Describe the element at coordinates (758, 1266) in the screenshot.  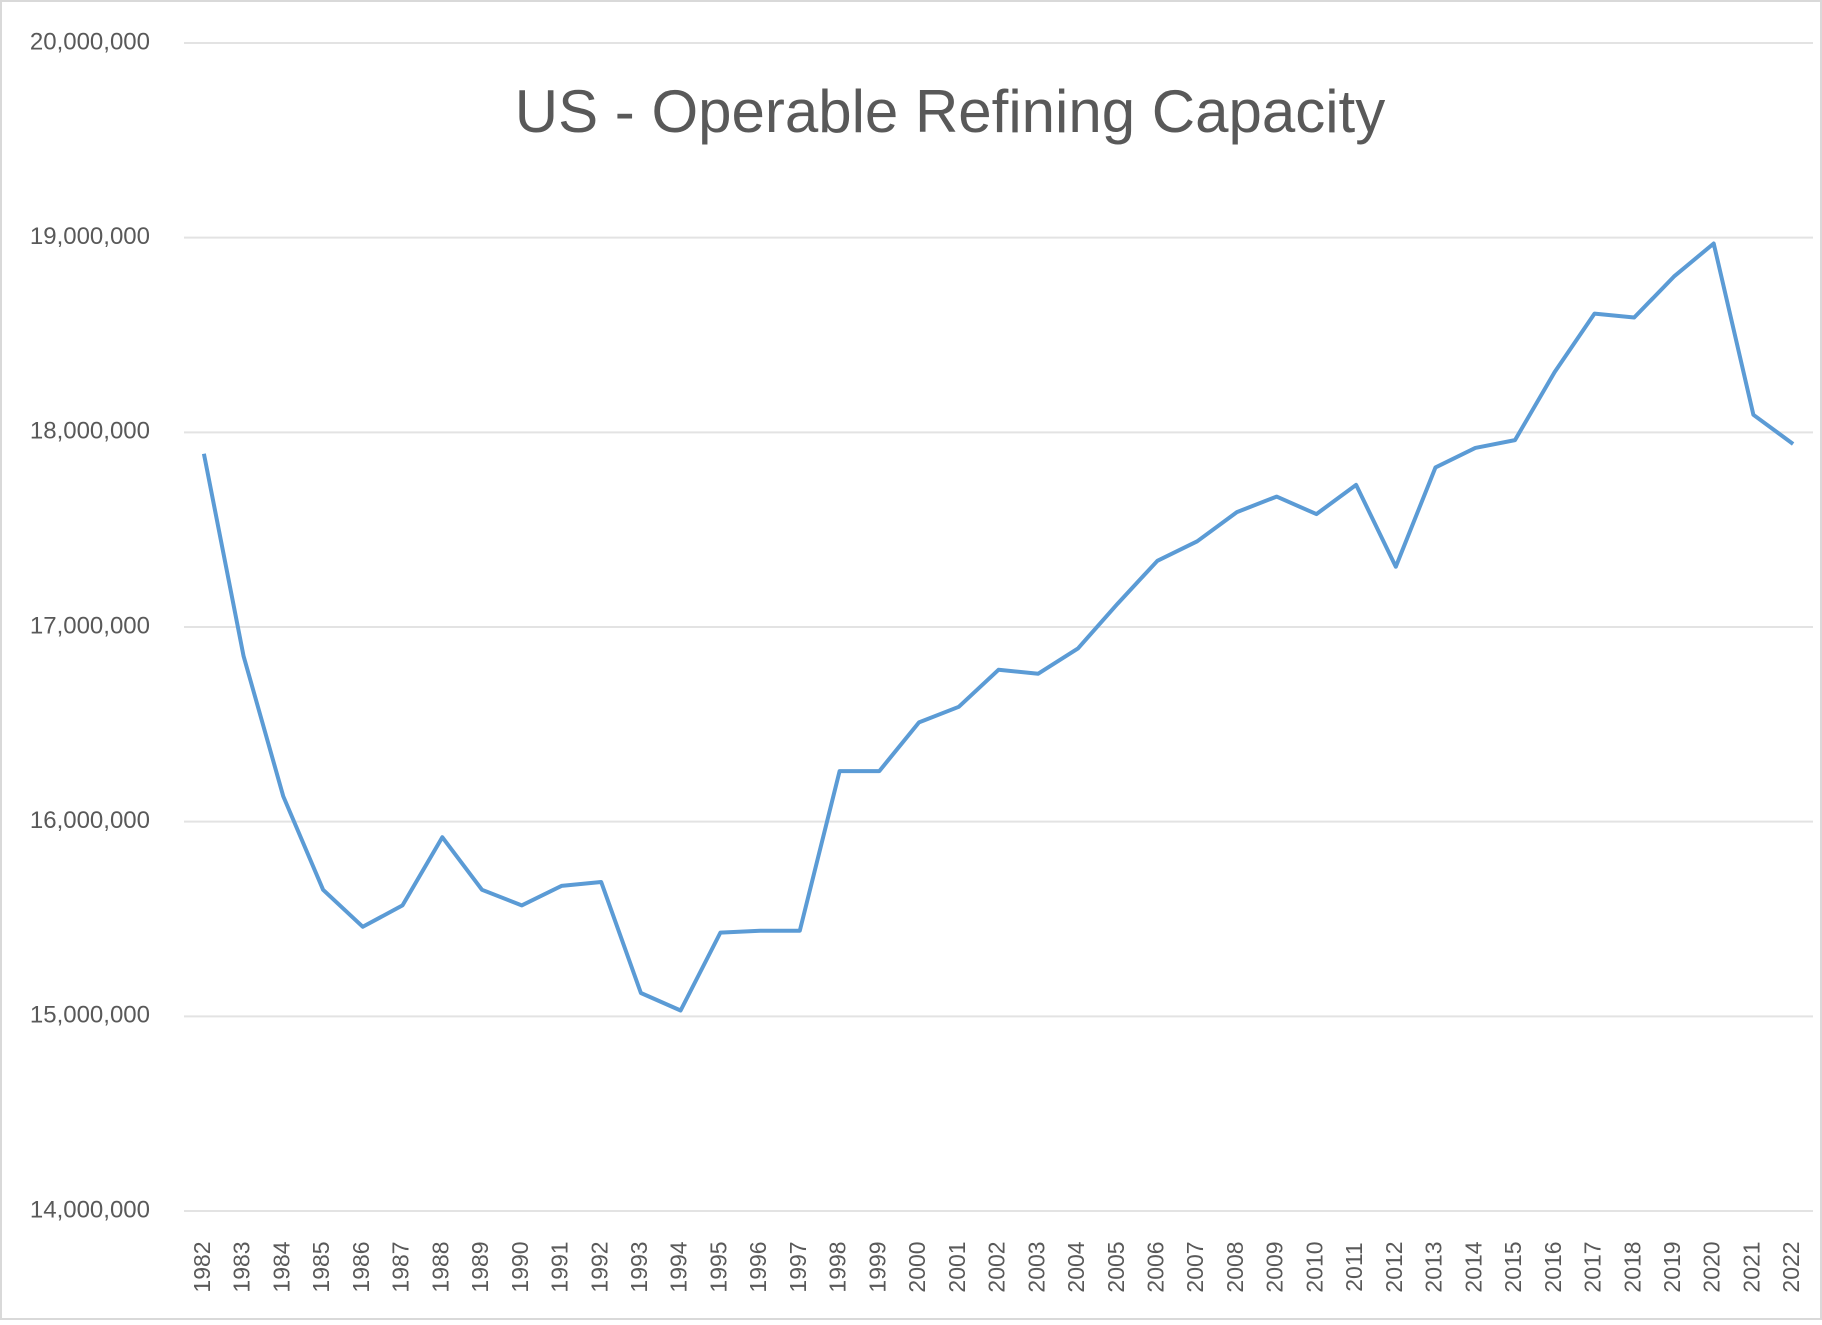
I see `x-tick-label: 1996` at that location.